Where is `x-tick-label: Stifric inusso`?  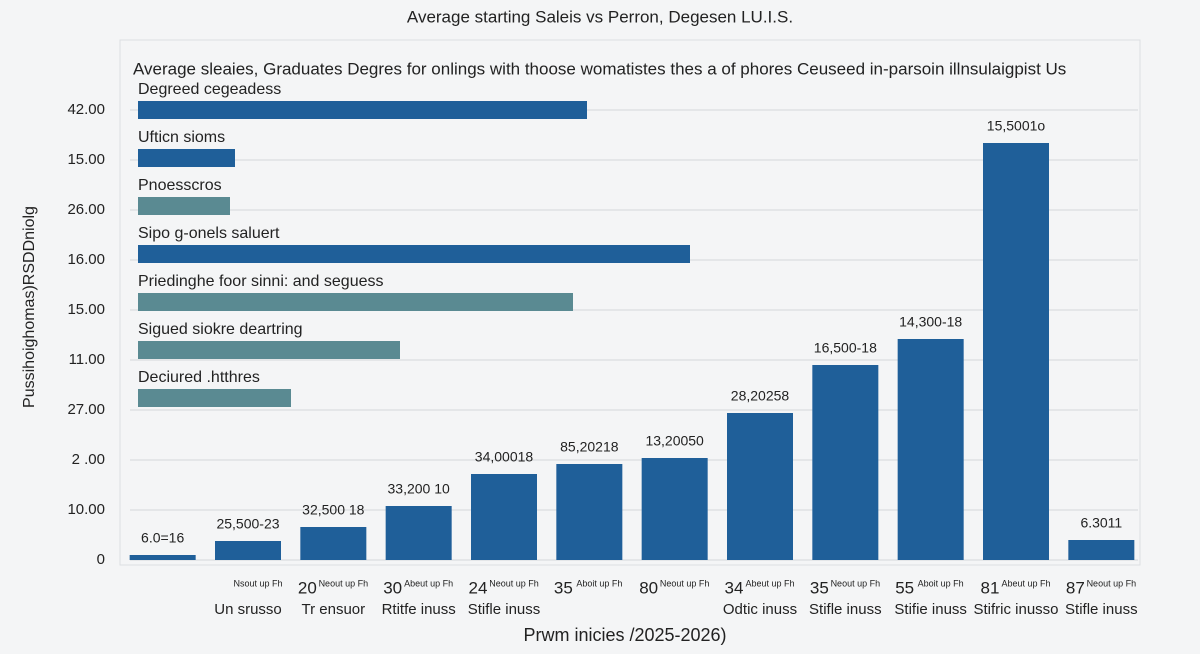
x-tick-label: Stifric inusso is located at coordinates (1015, 609).